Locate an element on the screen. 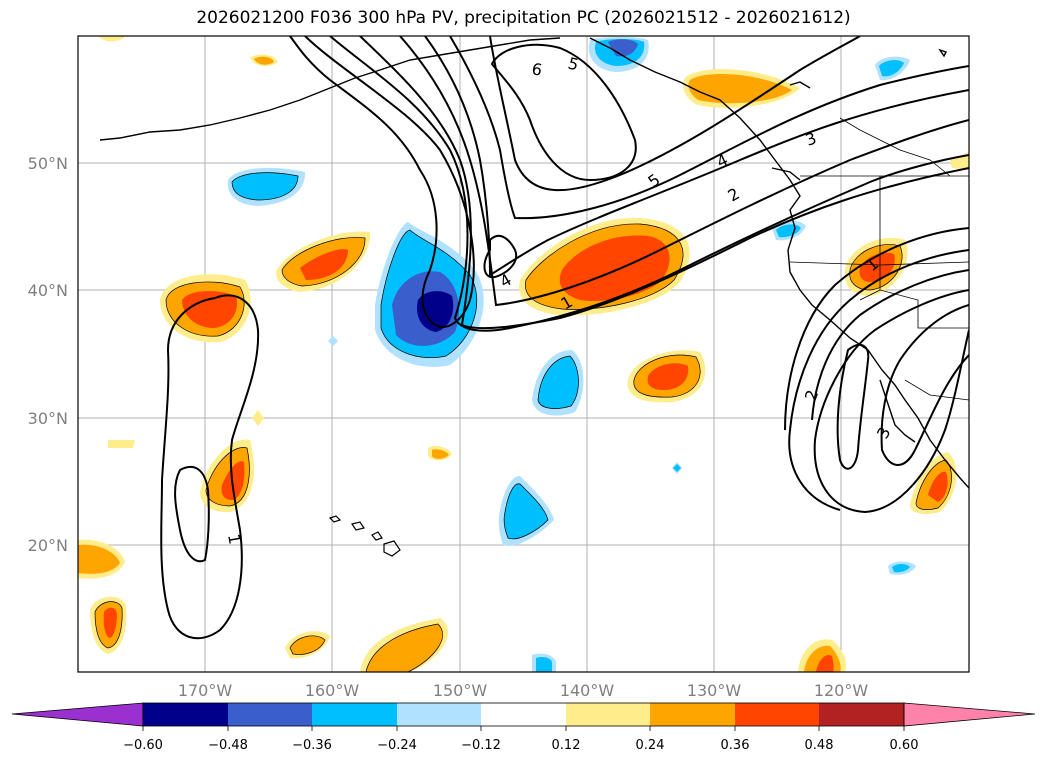  lat-label: 50°N is located at coordinates (48, 163).